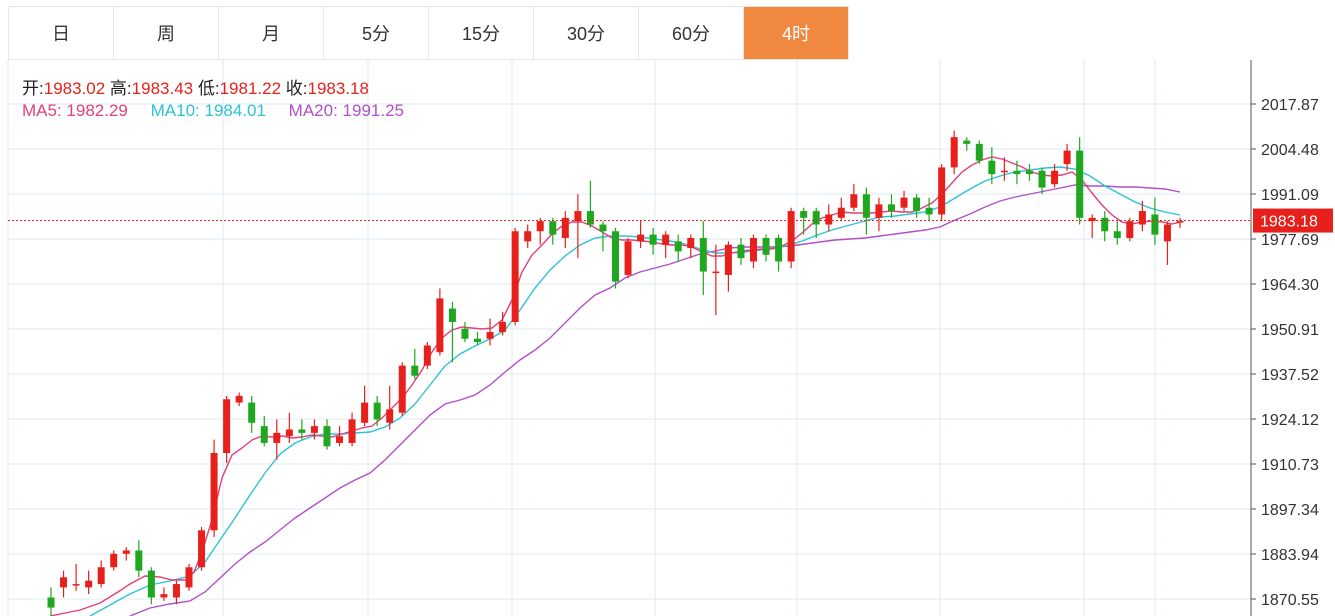 The width and height of the screenshot is (1335, 616). I want to click on current-price-label: 1983.18, so click(1289, 222).